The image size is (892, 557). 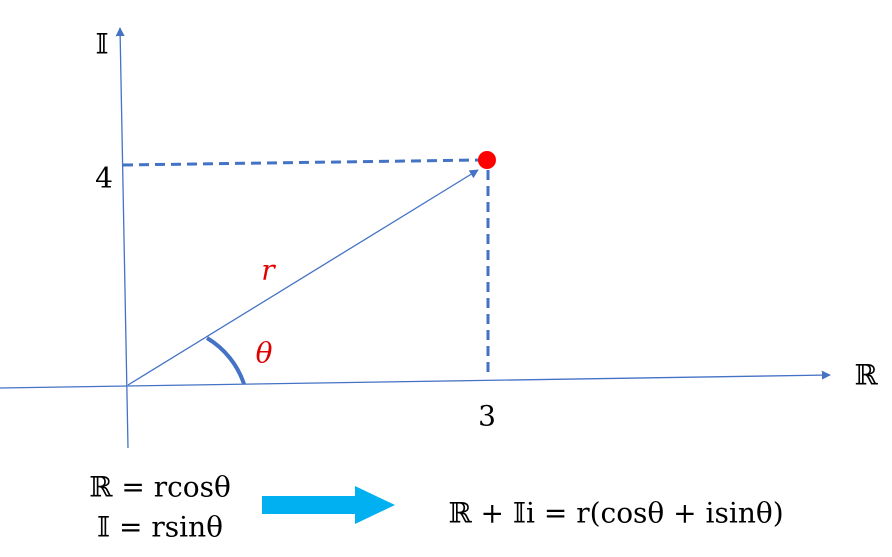 I want to click on imaginary-tick-label: 4, so click(x=104, y=178).